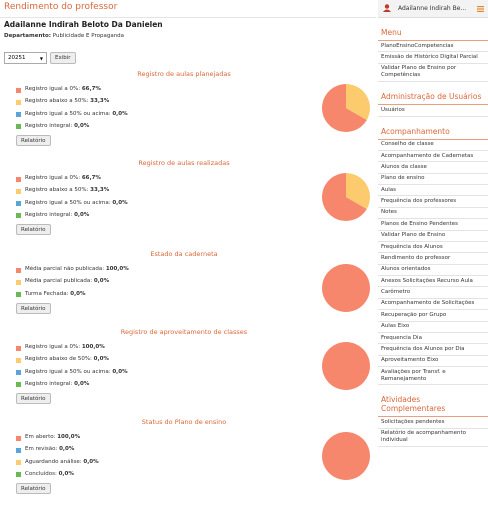  Describe the element at coordinates (433, 47) in the screenshot. I see `menu-item: PlanoEnsinoCompetencias` at that location.